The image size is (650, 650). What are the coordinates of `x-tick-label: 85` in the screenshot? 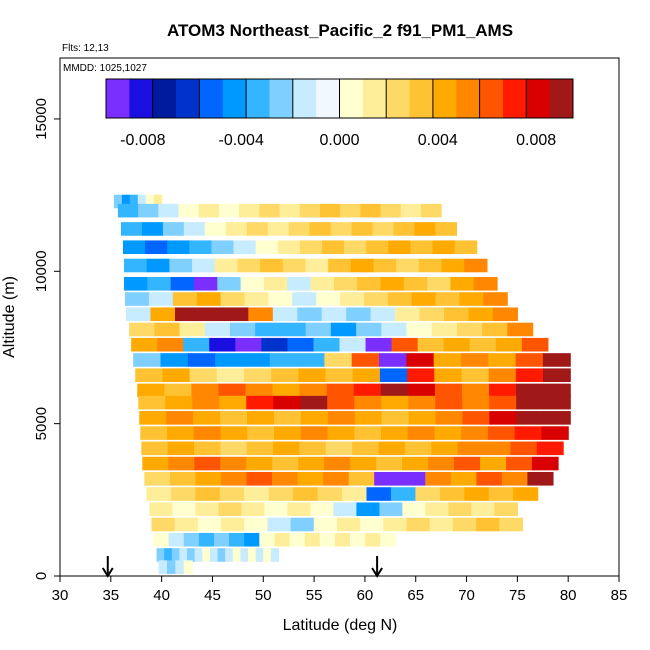 It's located at (619, 595).